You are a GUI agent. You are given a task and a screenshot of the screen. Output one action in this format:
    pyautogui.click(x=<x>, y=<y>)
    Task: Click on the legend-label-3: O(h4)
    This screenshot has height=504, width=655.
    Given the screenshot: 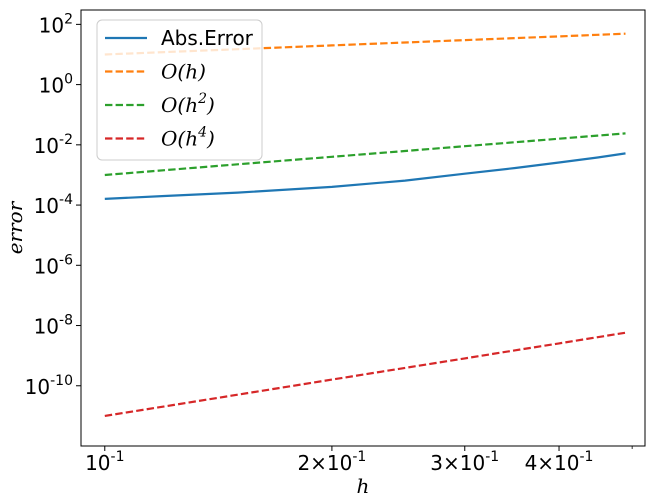 What is the action you would take?
    pyautogui.click(x=188, y=138)
    